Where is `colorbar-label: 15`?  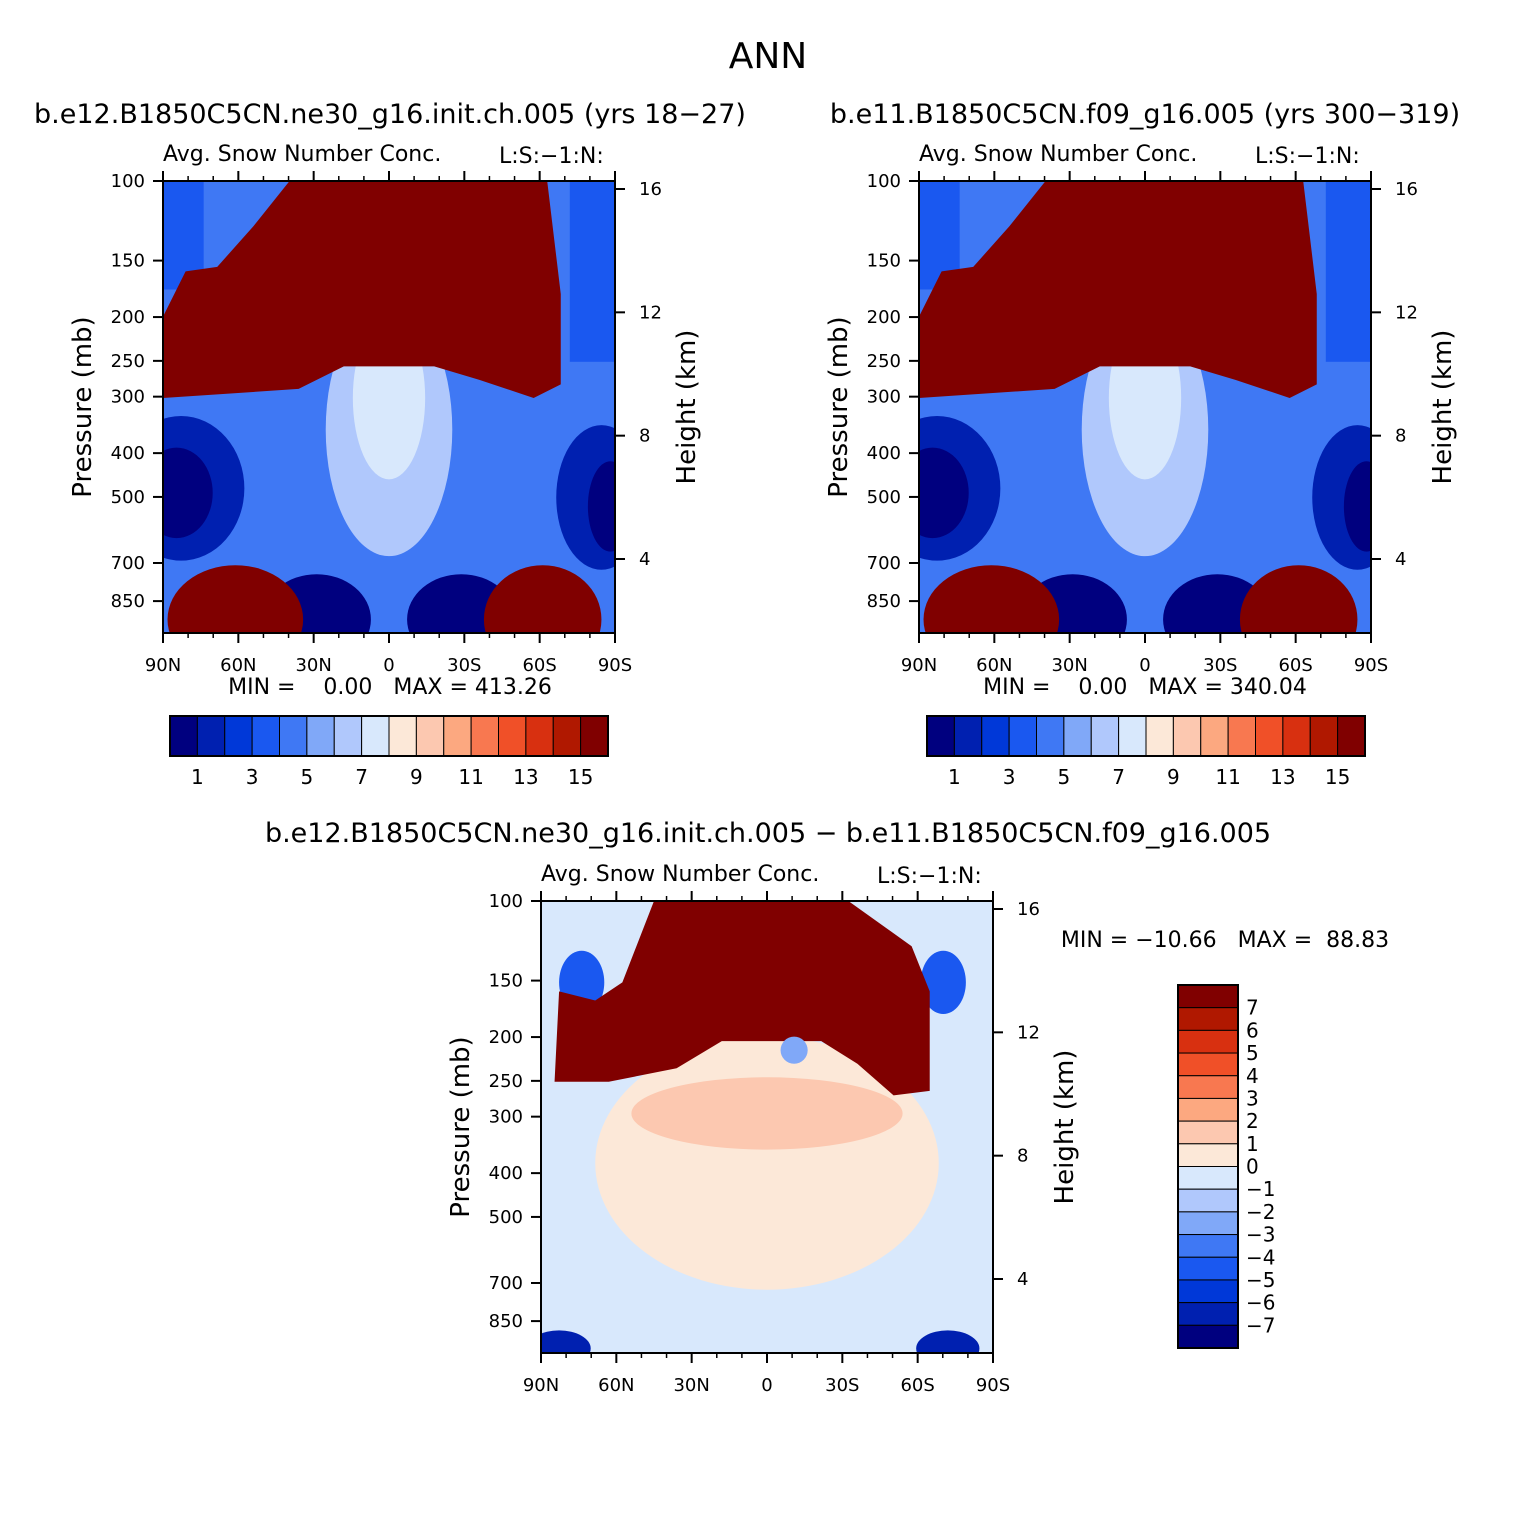
colorbar-label: 15 is located at coordinates (580, 777).